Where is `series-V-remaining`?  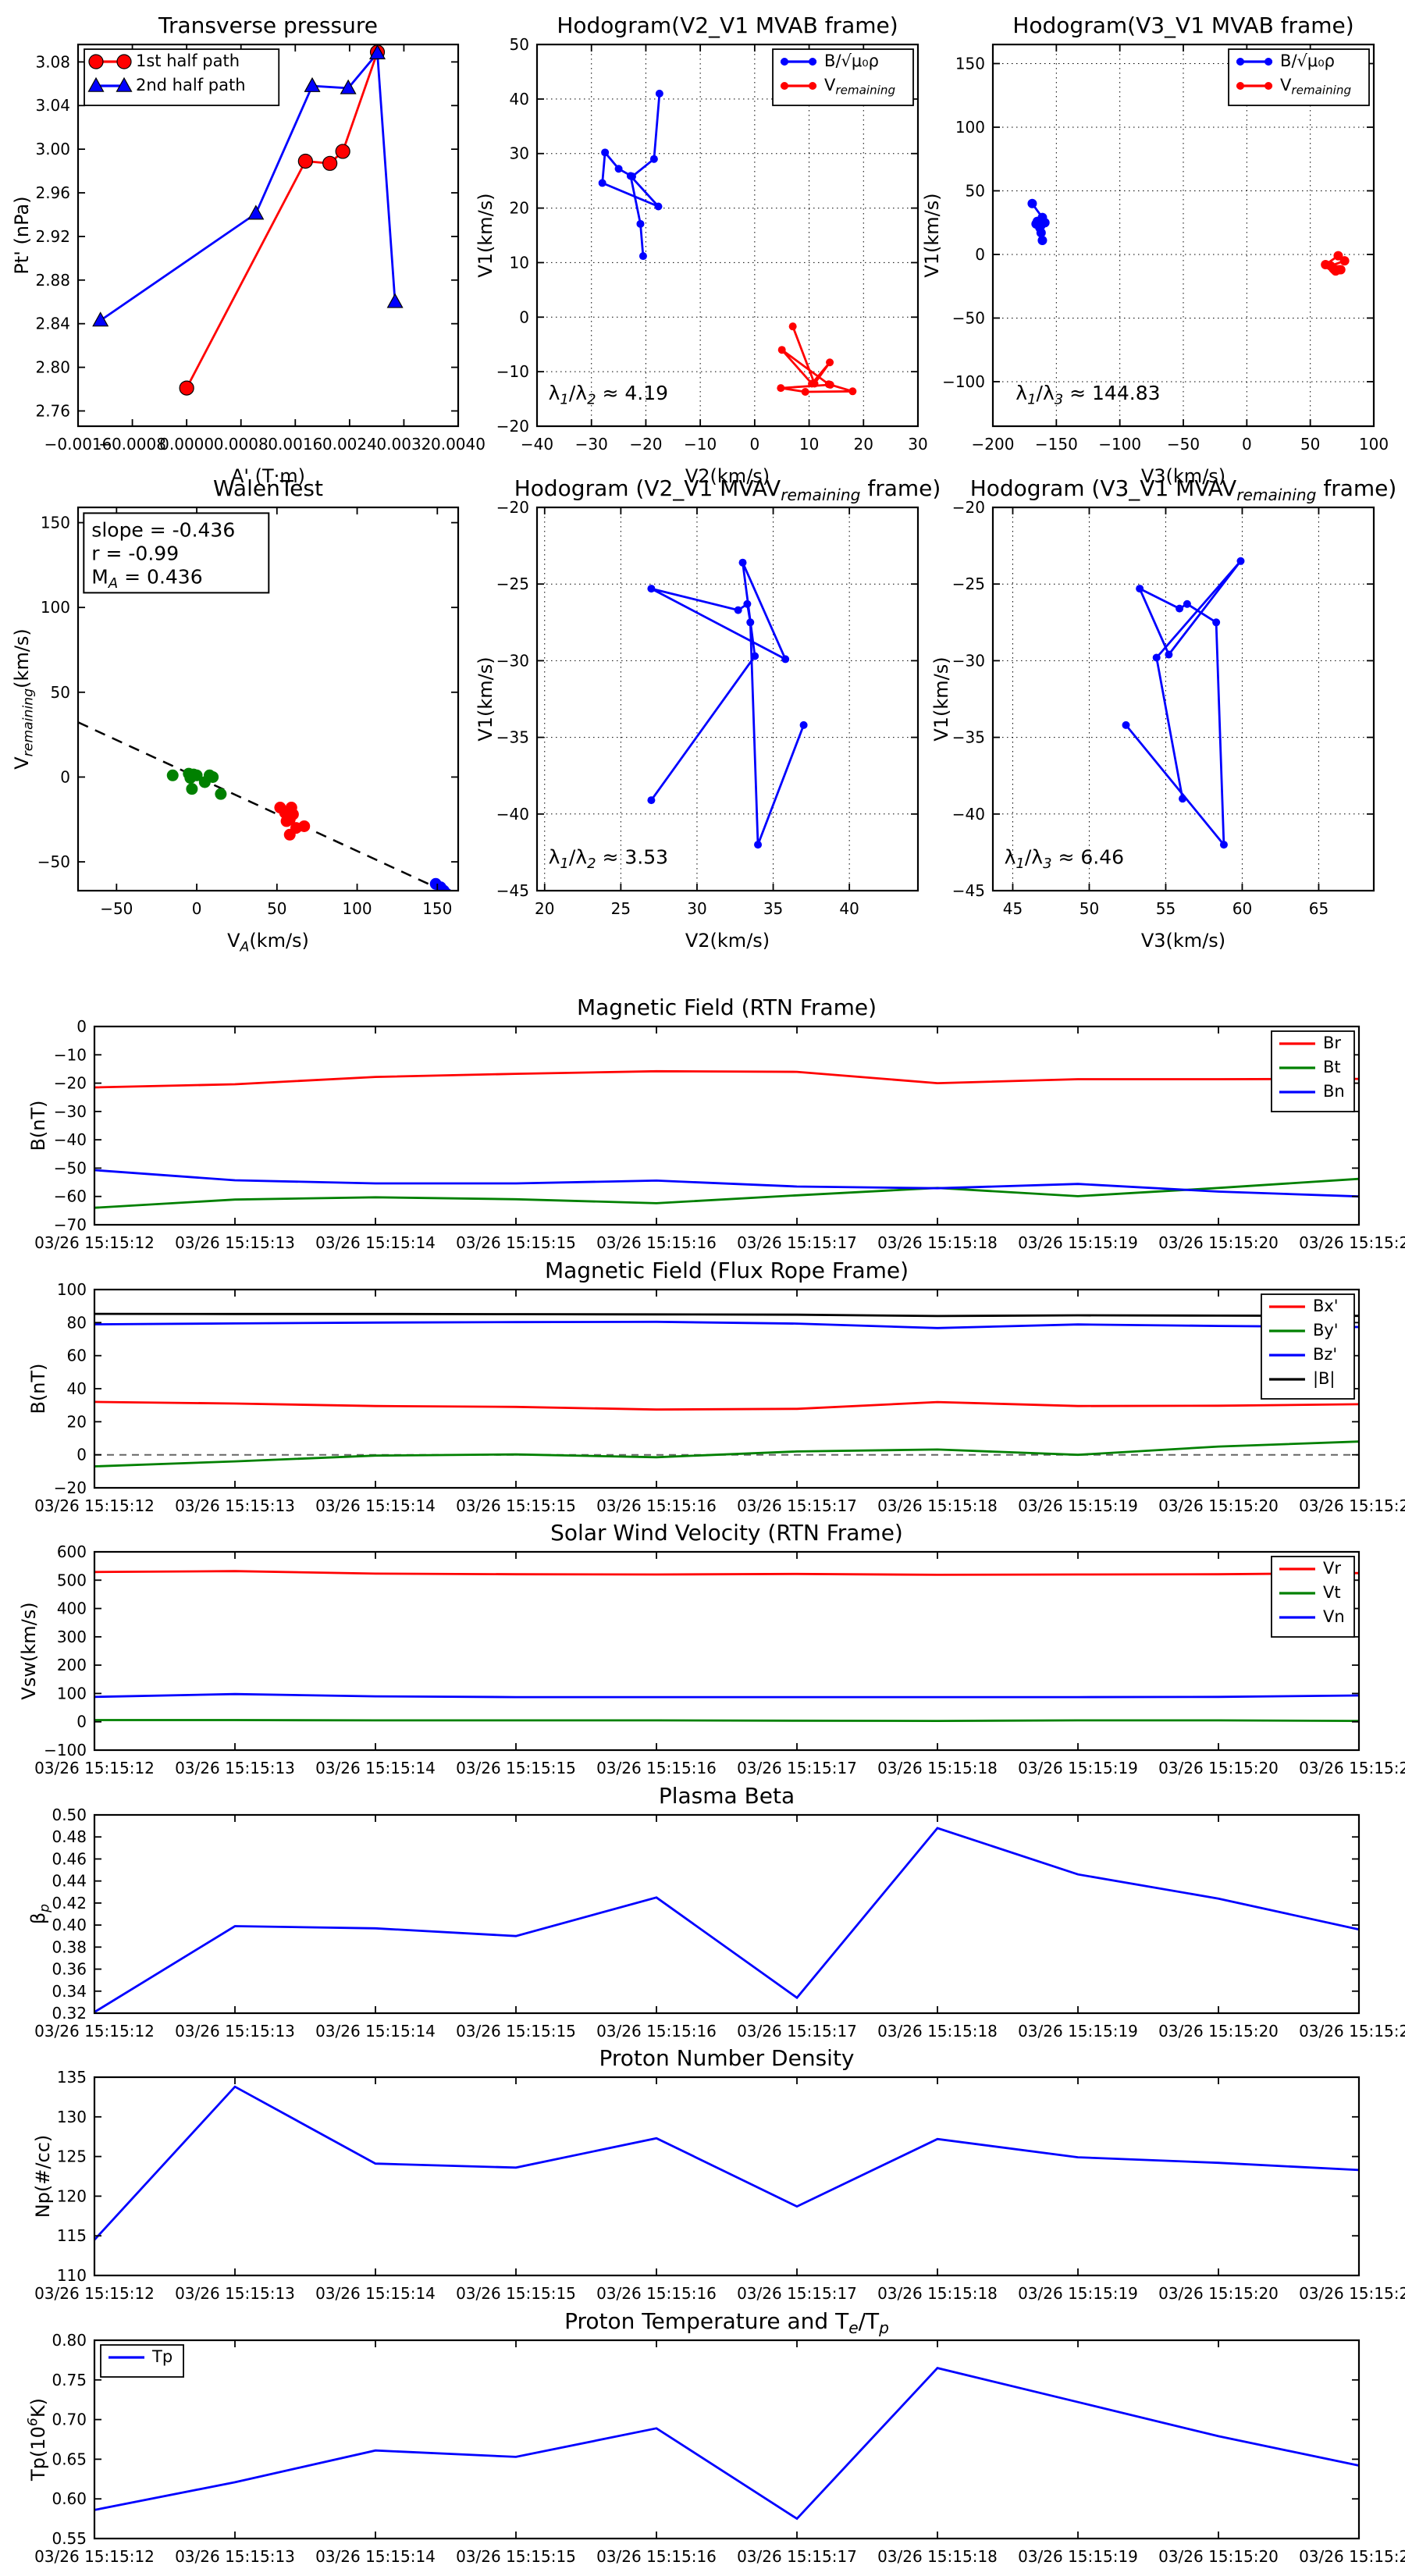
series-V-remaining is located at coordinates (817, 359).